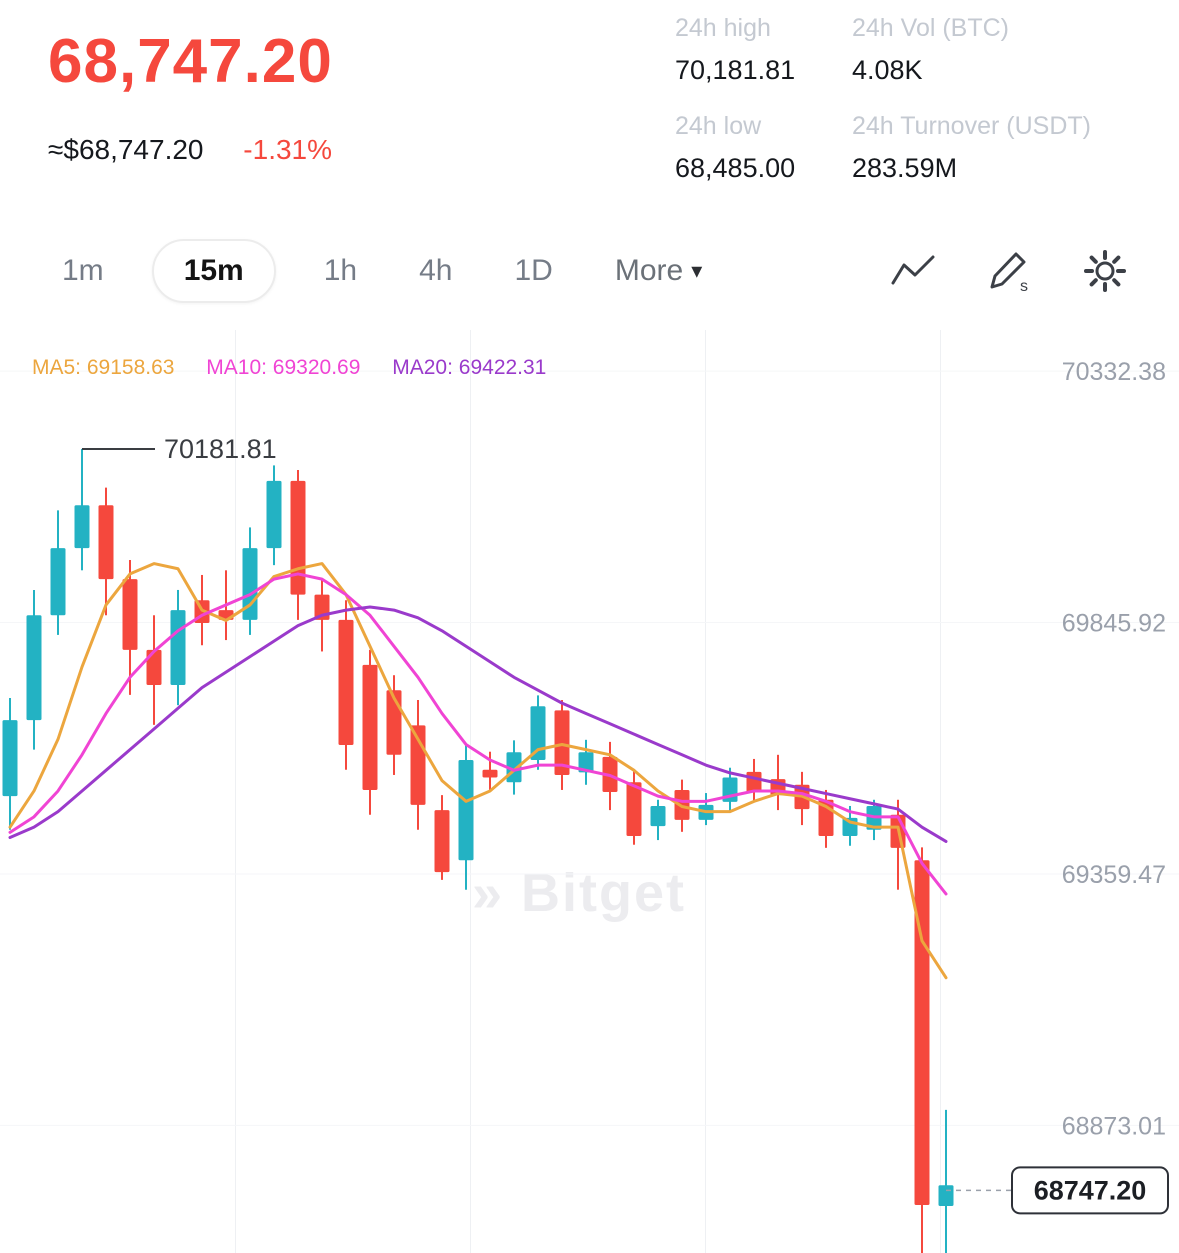  What do you see at coordinates (220, 449) in the screenshot?
I see `high-annotation-label: 70181.81` at bounding box center [220, 449].